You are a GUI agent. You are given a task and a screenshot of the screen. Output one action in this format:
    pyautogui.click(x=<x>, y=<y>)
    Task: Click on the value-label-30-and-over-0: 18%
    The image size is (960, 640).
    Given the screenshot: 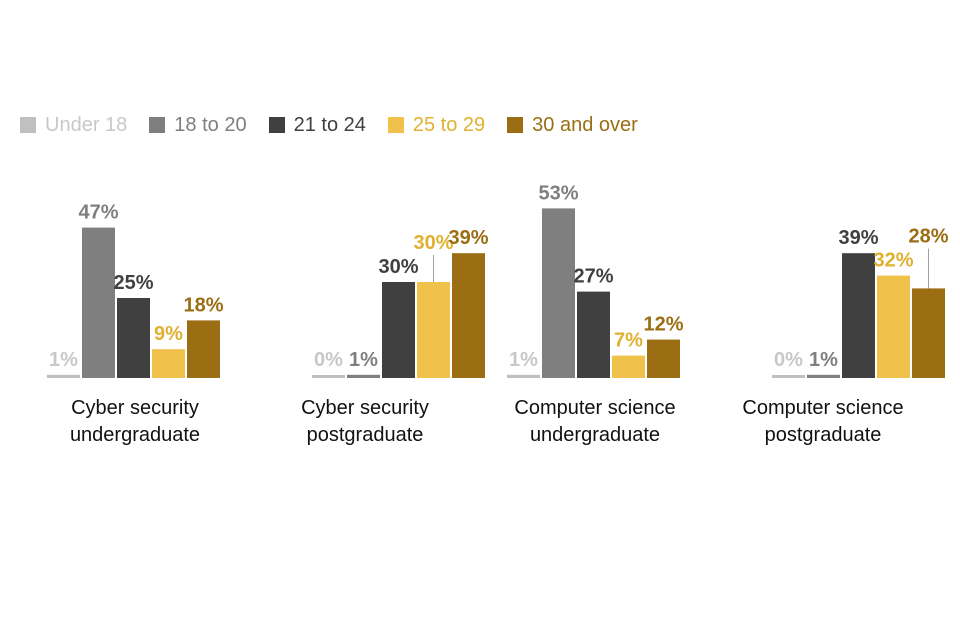 What is the action you would take?
    pyautogui.click(x=203, y=305)
    